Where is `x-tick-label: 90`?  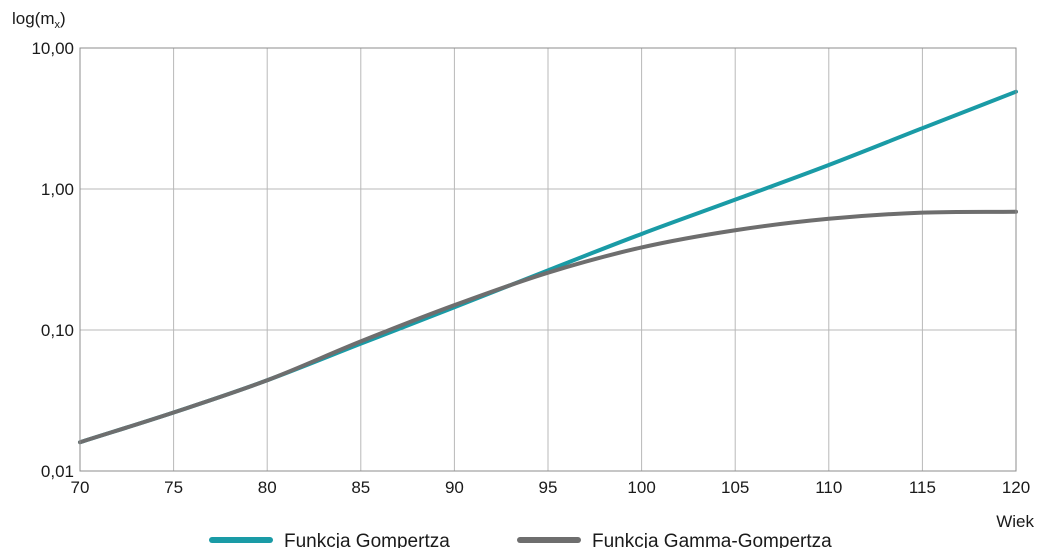 x-tick-label: 90 is located at coordinates (454, 487).